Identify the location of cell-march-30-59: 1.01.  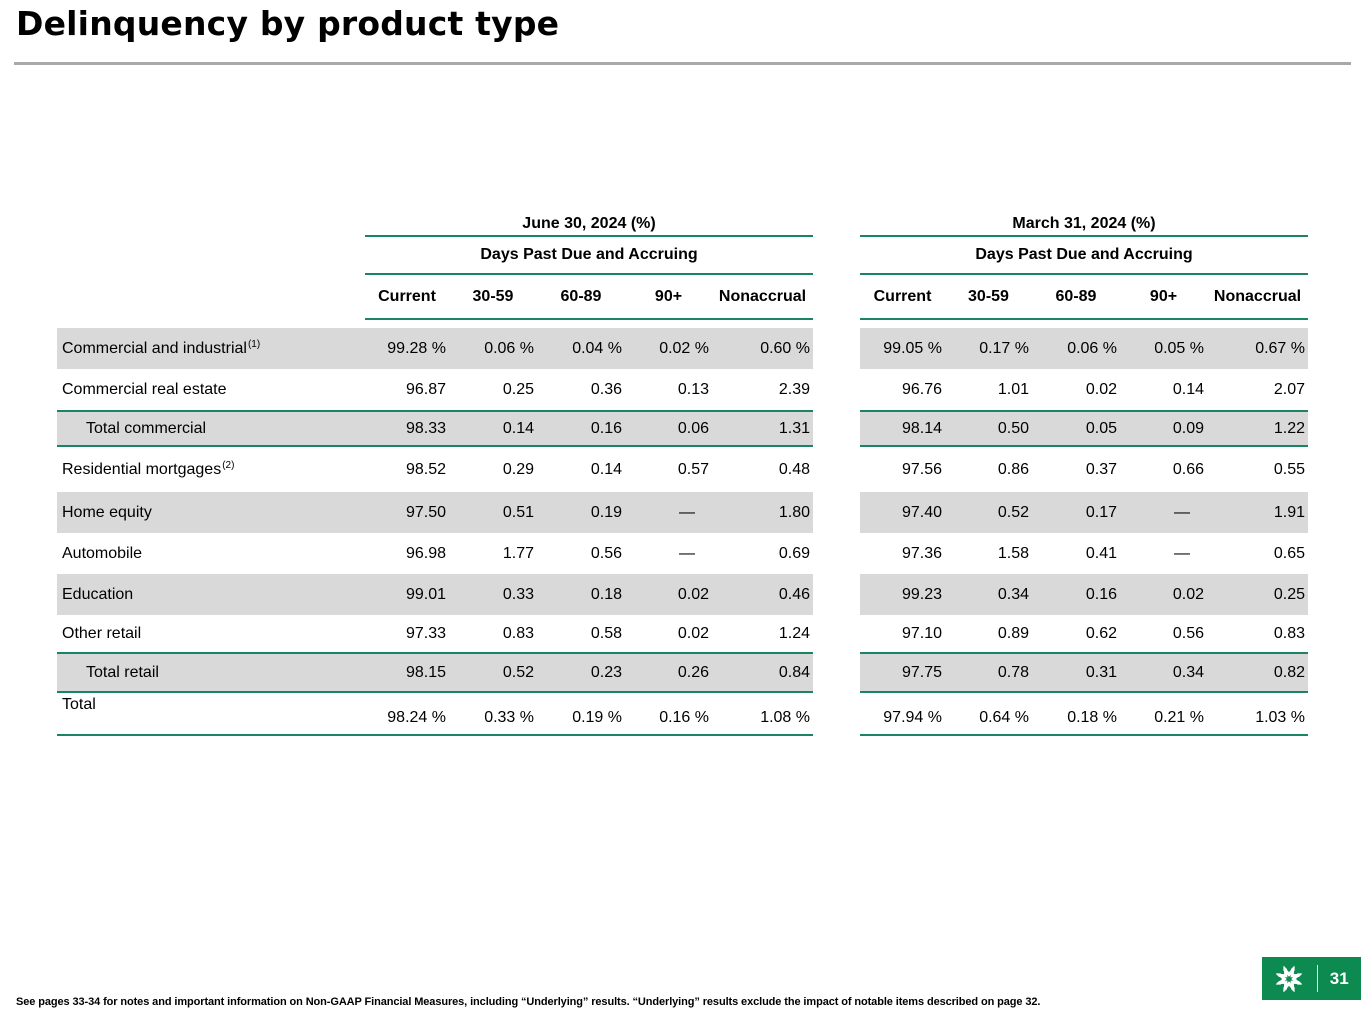
(1013, 389).